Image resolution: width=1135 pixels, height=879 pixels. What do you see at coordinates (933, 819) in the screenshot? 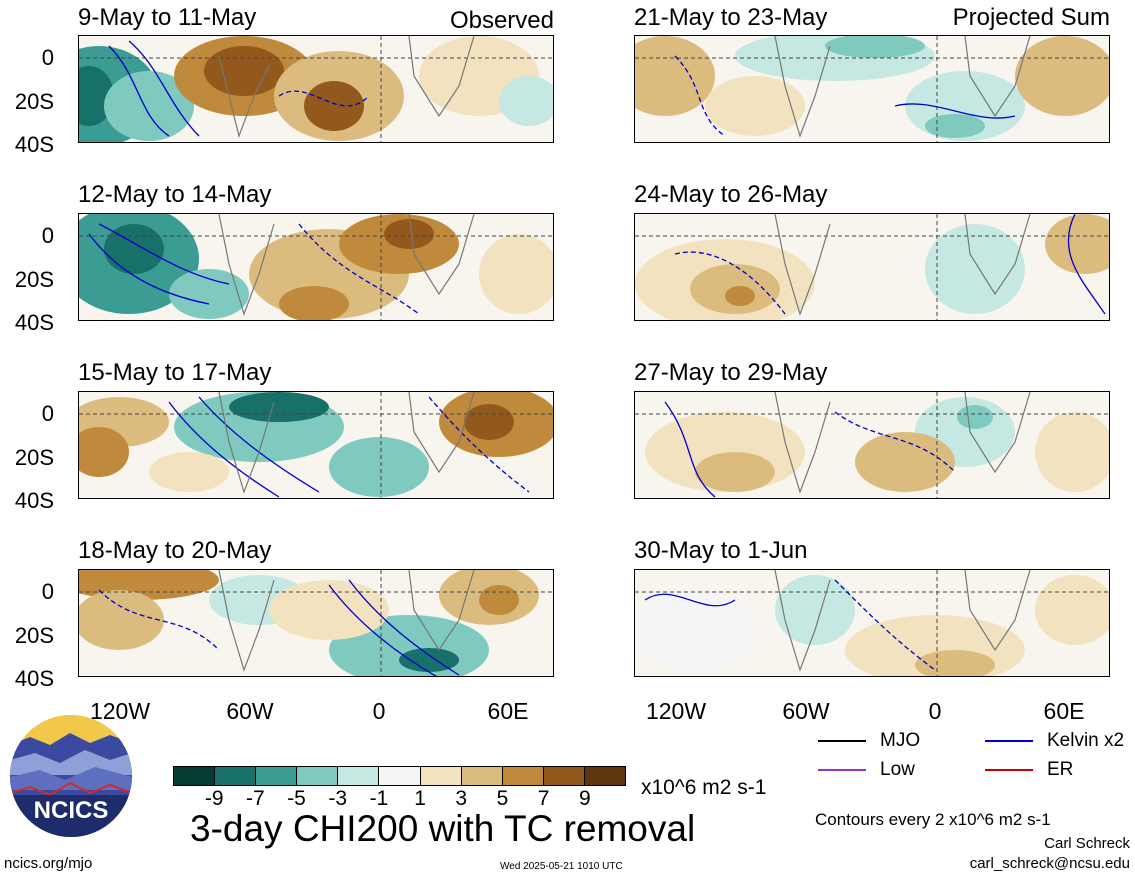
I see `contour-note: Contours every 2 x10^6 m2 s-1` at bounding box center [933, 819].